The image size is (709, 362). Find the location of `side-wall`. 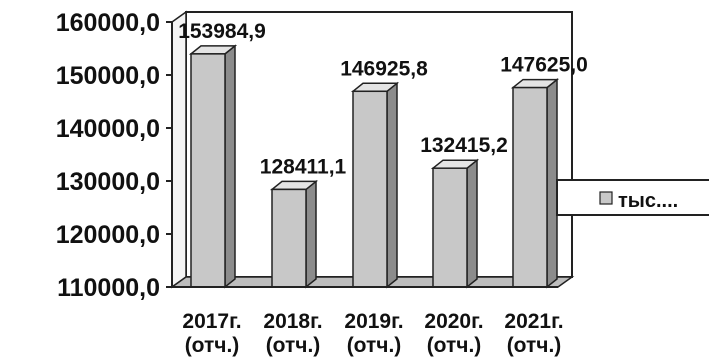

side-wall is located at coordinates (179, 149).